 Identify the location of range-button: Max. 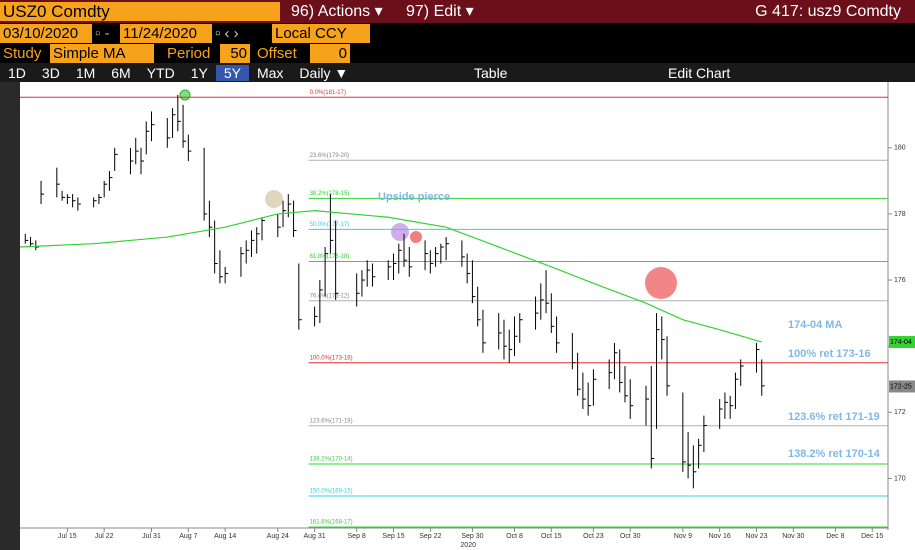
(270, 72).